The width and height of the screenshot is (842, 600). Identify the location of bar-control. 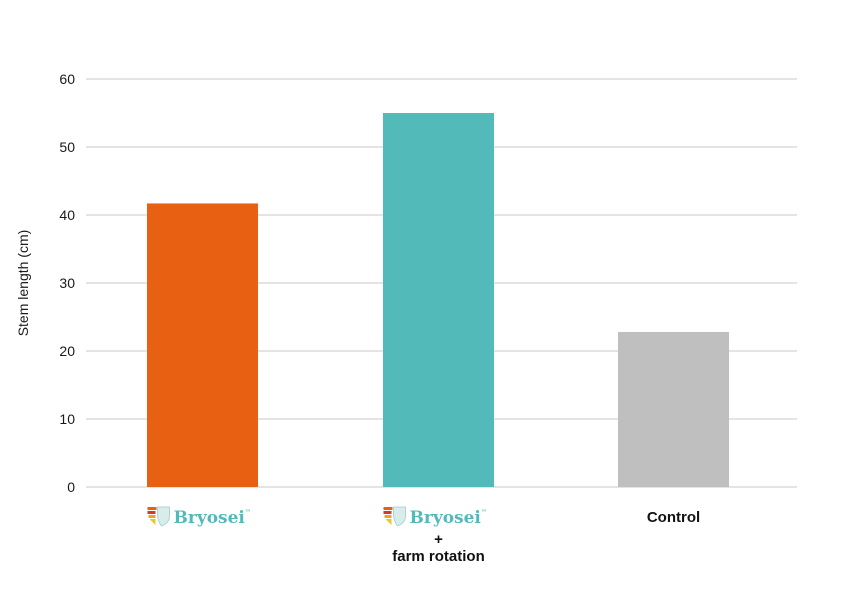
(673, 409).